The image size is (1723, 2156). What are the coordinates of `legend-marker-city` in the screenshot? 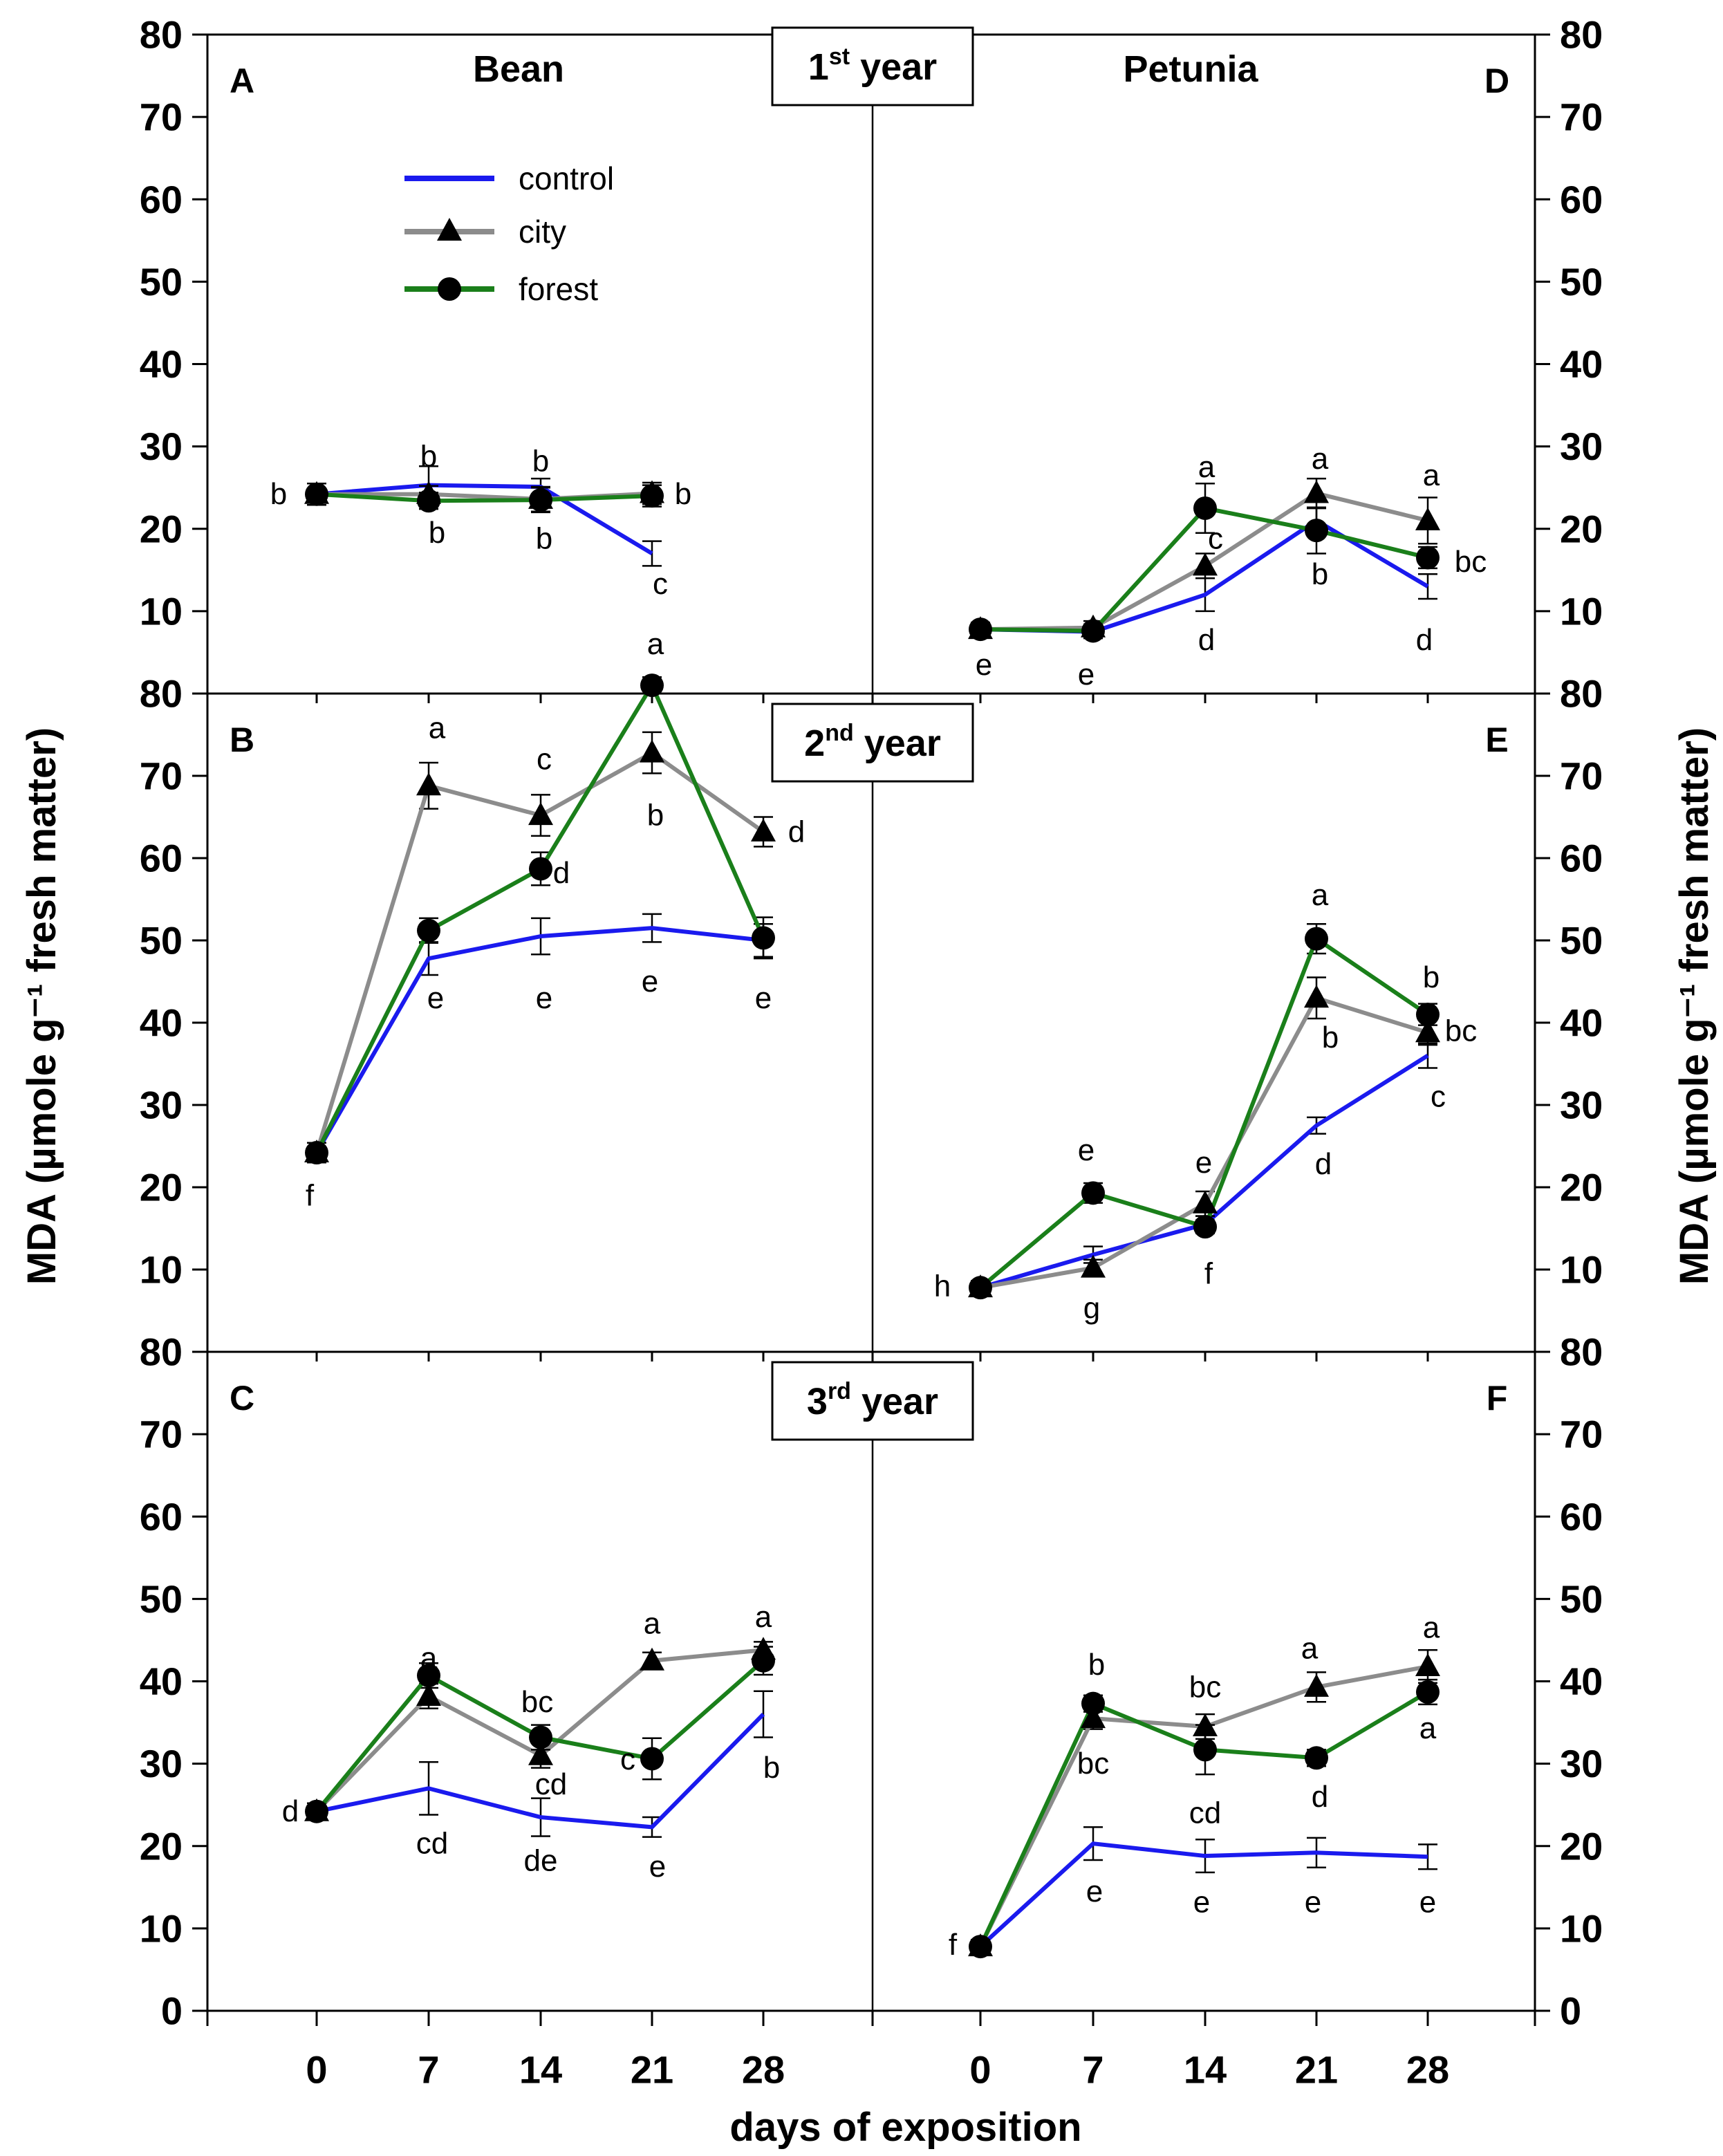 It's located at (450, 229).